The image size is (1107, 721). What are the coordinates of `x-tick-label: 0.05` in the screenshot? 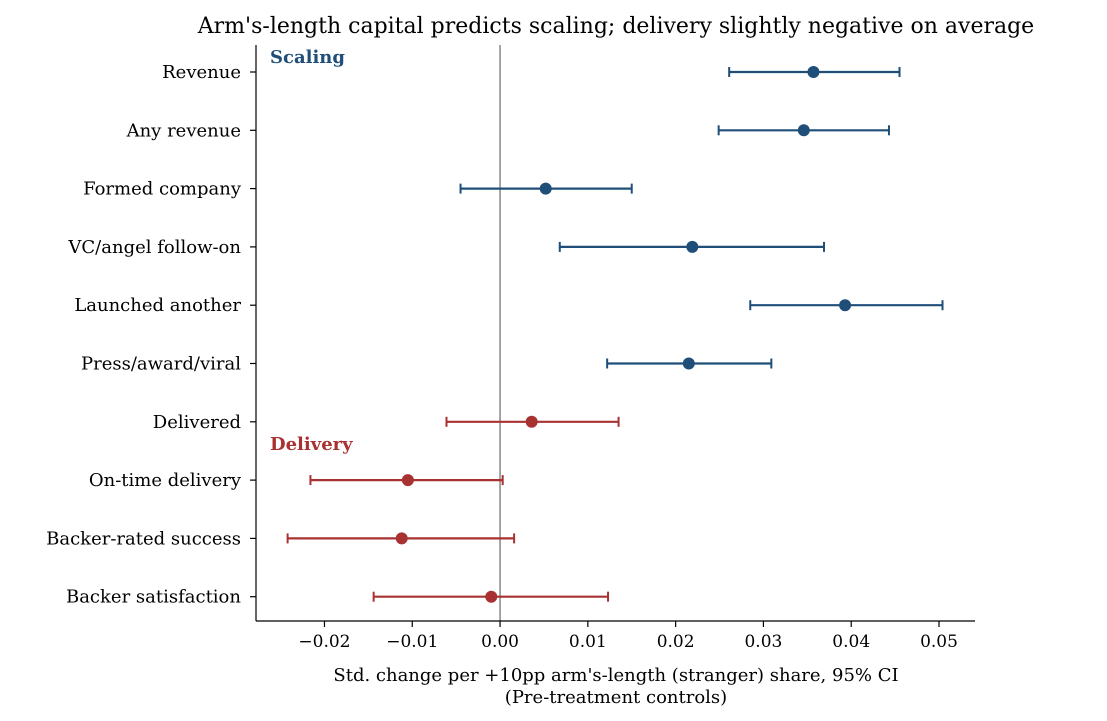 It's located at (939, 642).